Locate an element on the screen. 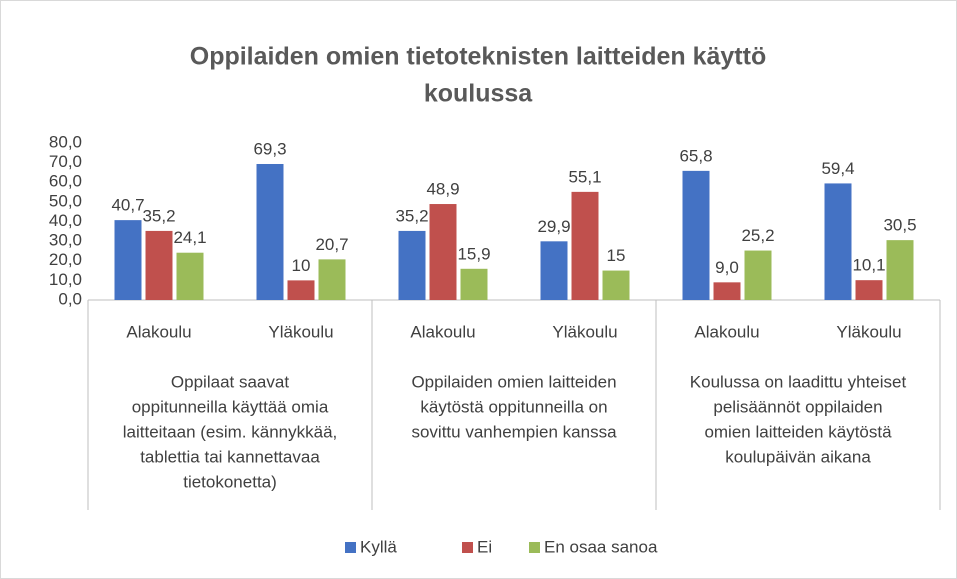 The image size is (957, 579). value-label: 55,1 is located at coordinates (584, 176).